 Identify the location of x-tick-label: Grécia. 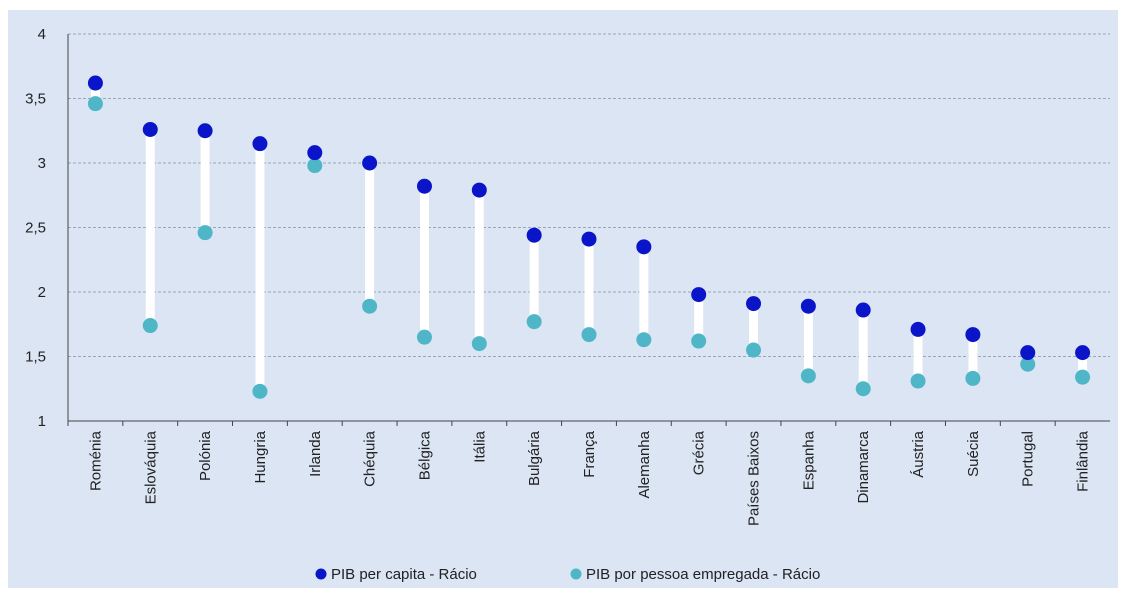
(699, 452).